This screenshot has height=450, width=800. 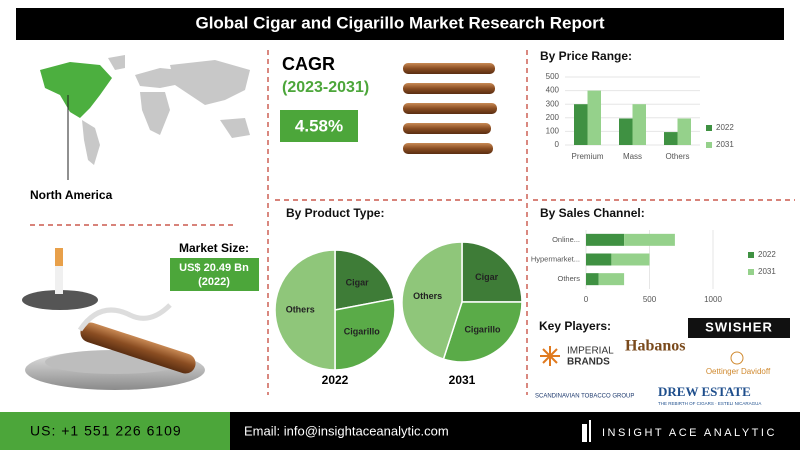 What do you see at coordinates (590, 351) in the screenshot?
I see `logo: IMPERIAL` at bounding box center [590, 351].